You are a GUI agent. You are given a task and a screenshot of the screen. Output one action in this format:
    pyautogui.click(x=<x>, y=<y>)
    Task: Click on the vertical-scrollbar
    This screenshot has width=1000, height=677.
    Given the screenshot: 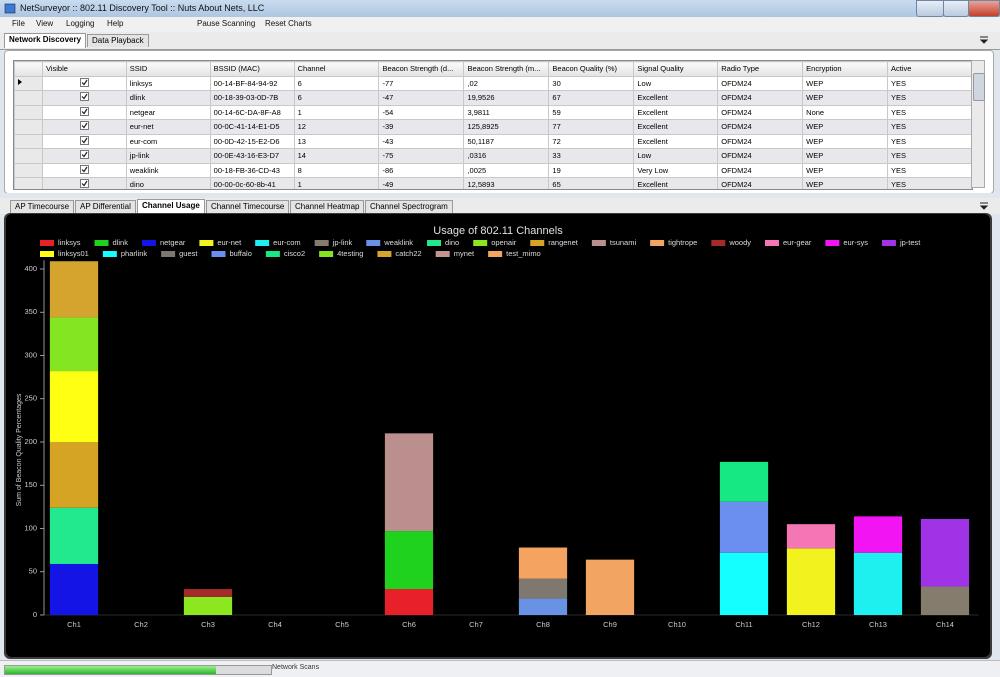 What is the action you would take?
    pyautogui.click(x=978, y=124)
    